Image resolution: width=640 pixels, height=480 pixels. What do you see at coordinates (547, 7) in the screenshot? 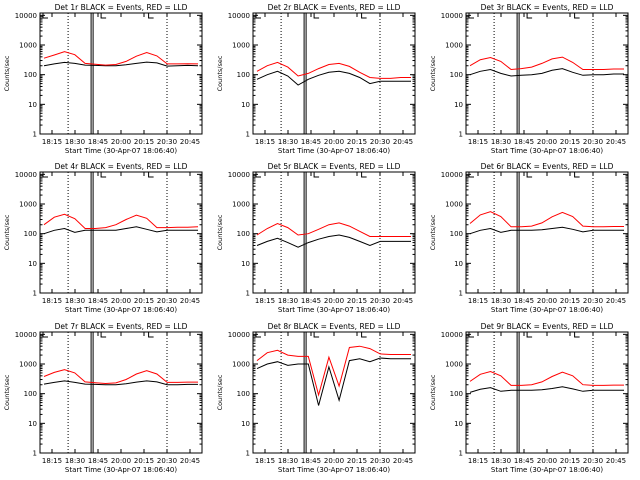
I see `plot-title: Det 3r BLACK = Events, RED = LLD` at bounding box center [547, 7].